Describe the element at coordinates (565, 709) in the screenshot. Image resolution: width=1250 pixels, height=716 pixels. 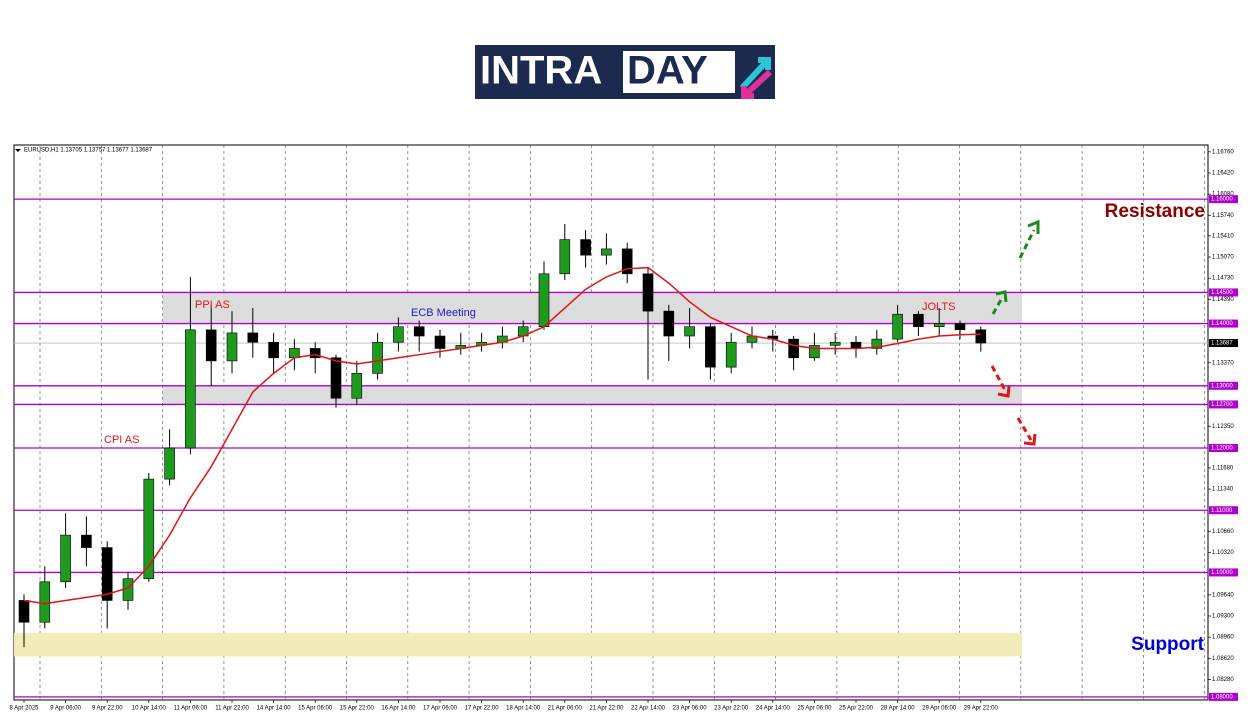
I see `x-tick-label: 21 Apr 06:00` at that location.